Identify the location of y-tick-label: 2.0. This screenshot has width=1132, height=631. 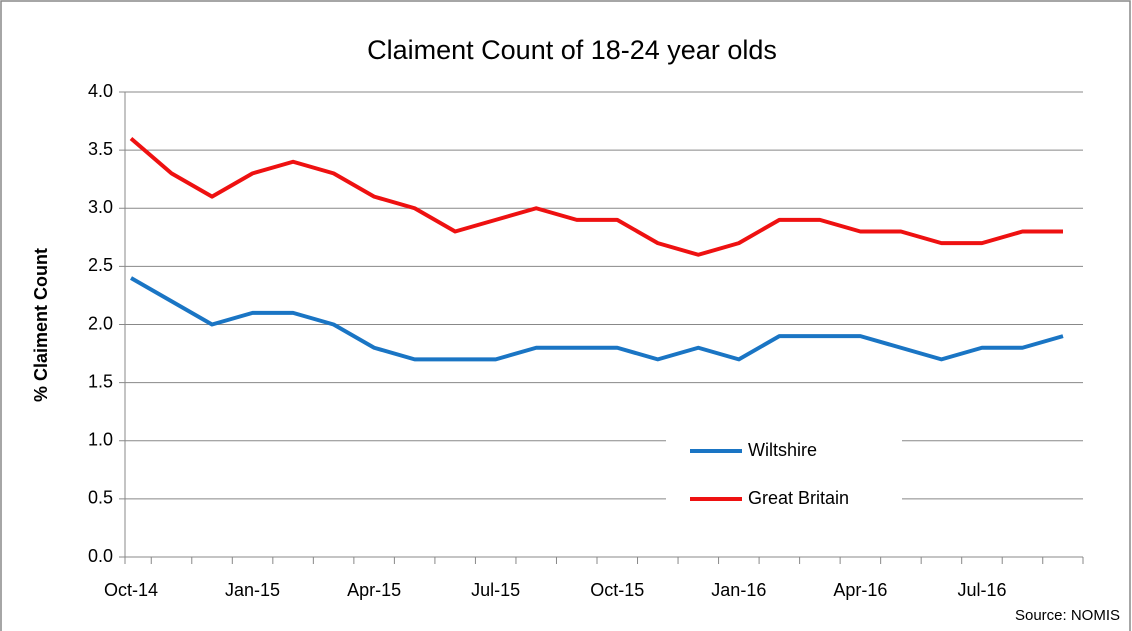
(100, 323).